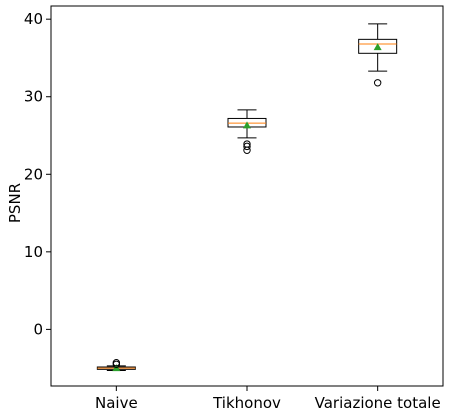  I want to click on box, so click(378, 46).